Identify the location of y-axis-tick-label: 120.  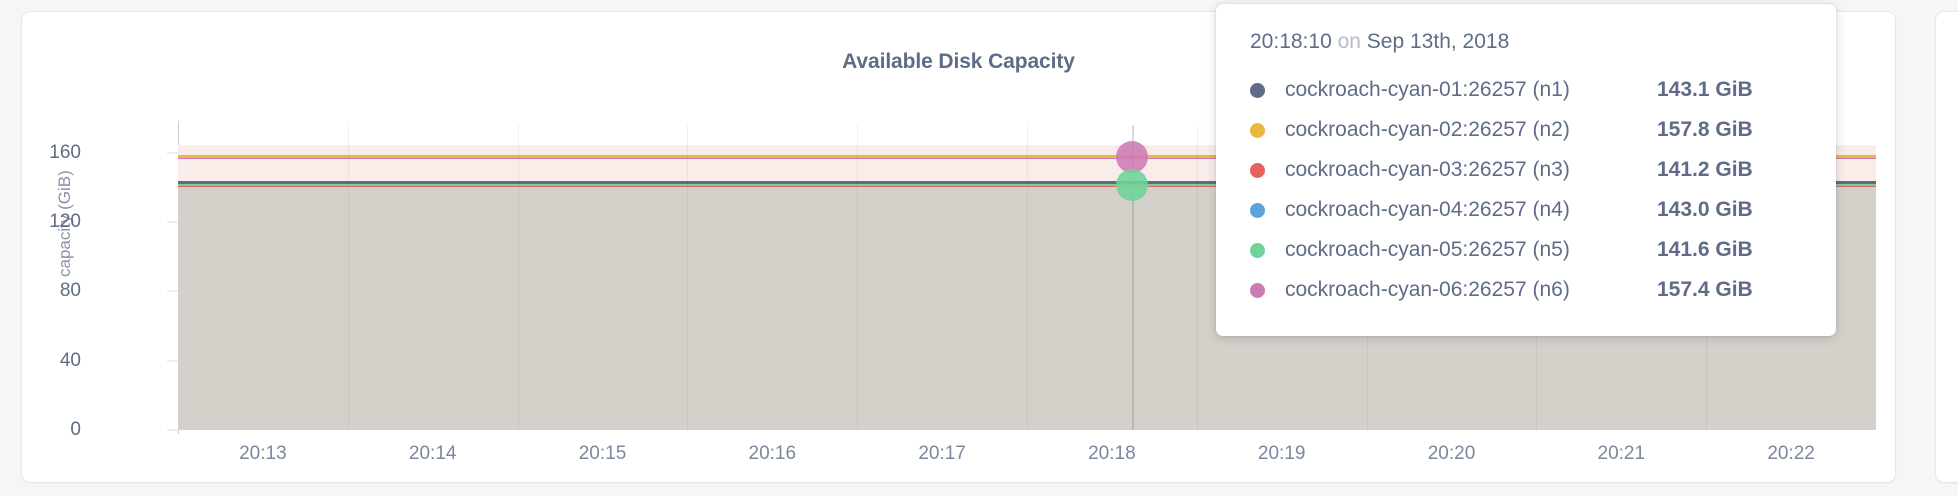
(65, 222).